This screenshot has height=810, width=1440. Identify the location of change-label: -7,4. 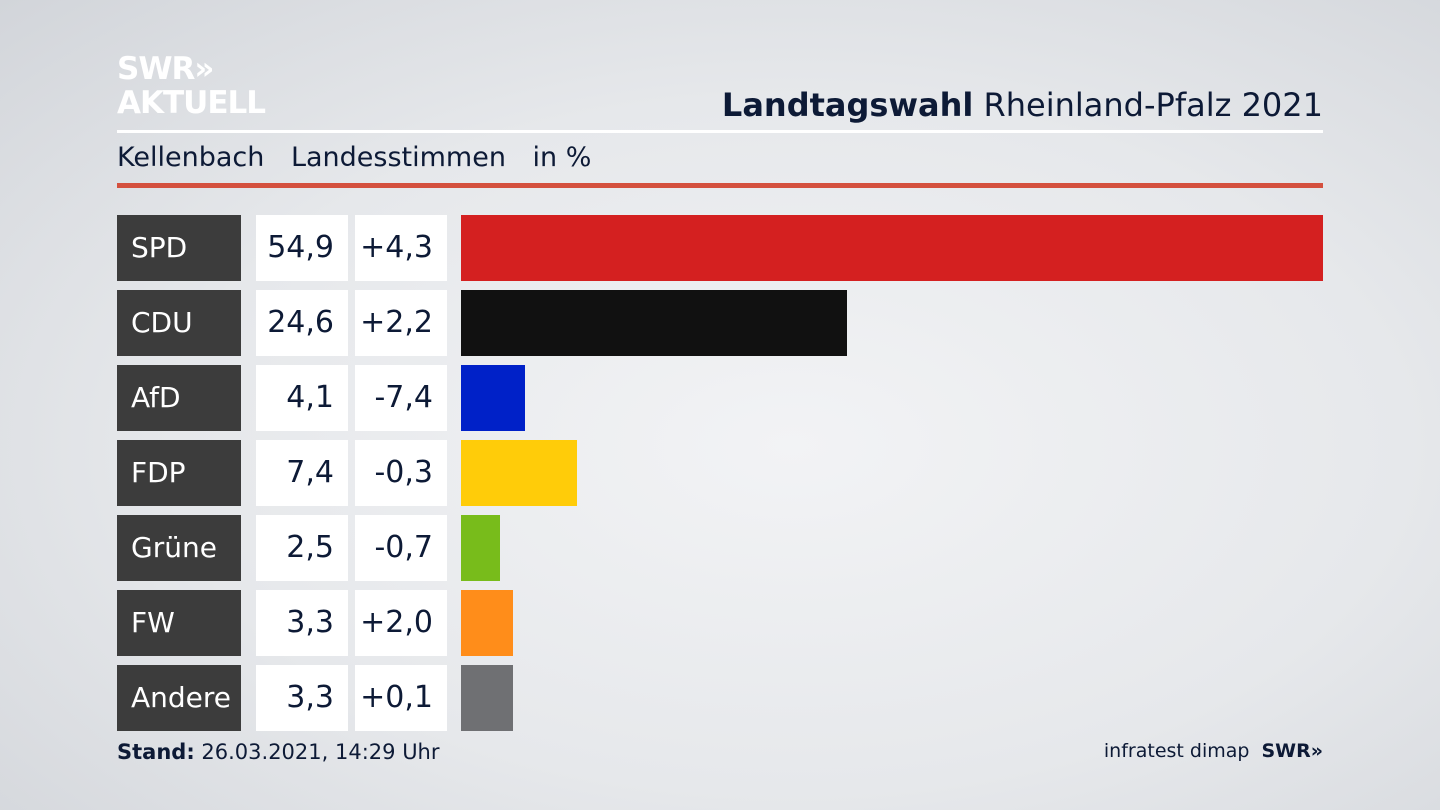
(401, 398).